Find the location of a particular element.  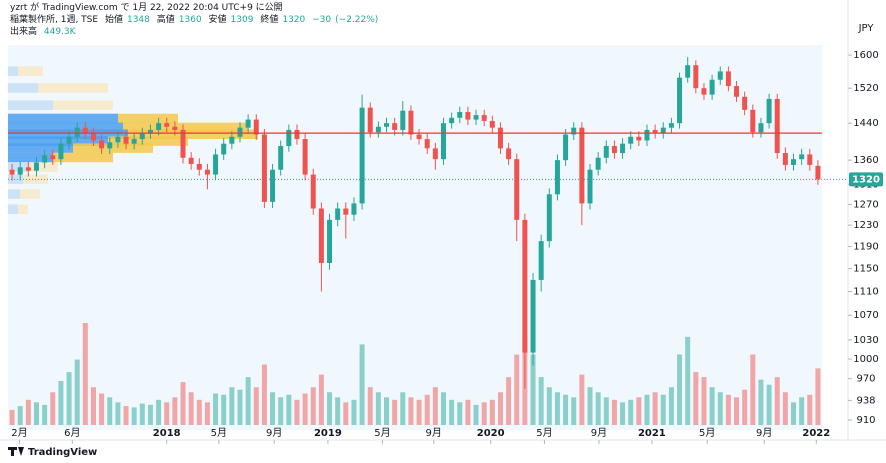

volume-label: 出来高 is located at coordinates (24, 32).